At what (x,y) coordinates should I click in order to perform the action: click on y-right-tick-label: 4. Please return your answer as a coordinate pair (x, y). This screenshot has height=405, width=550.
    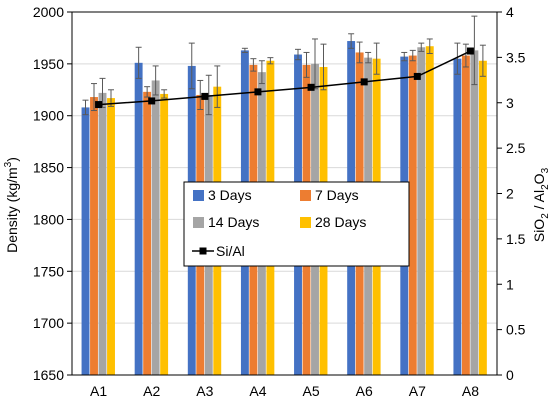
    Looking at the image, I should click on (510, 12).